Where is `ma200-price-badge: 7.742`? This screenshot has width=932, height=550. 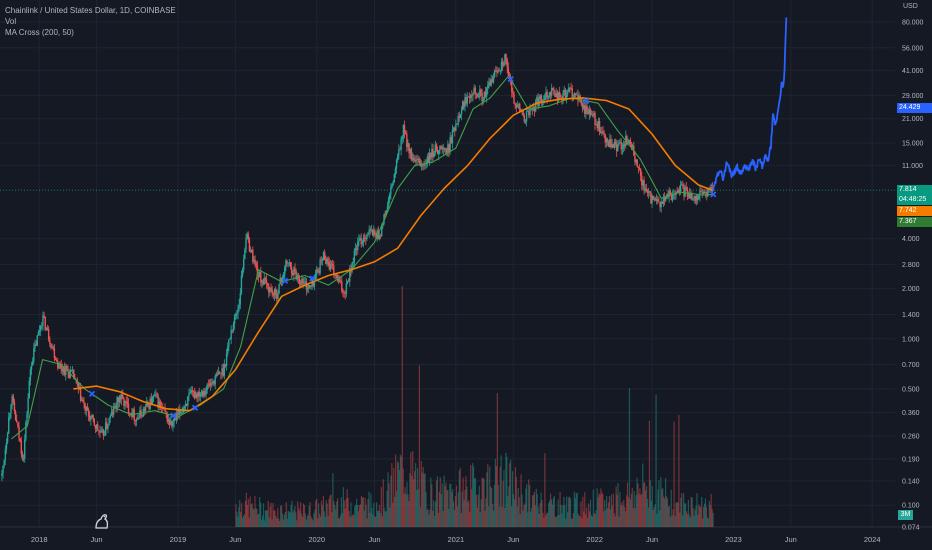 ma200-price-badge: 7.742 is located at coordinates (914, 211).